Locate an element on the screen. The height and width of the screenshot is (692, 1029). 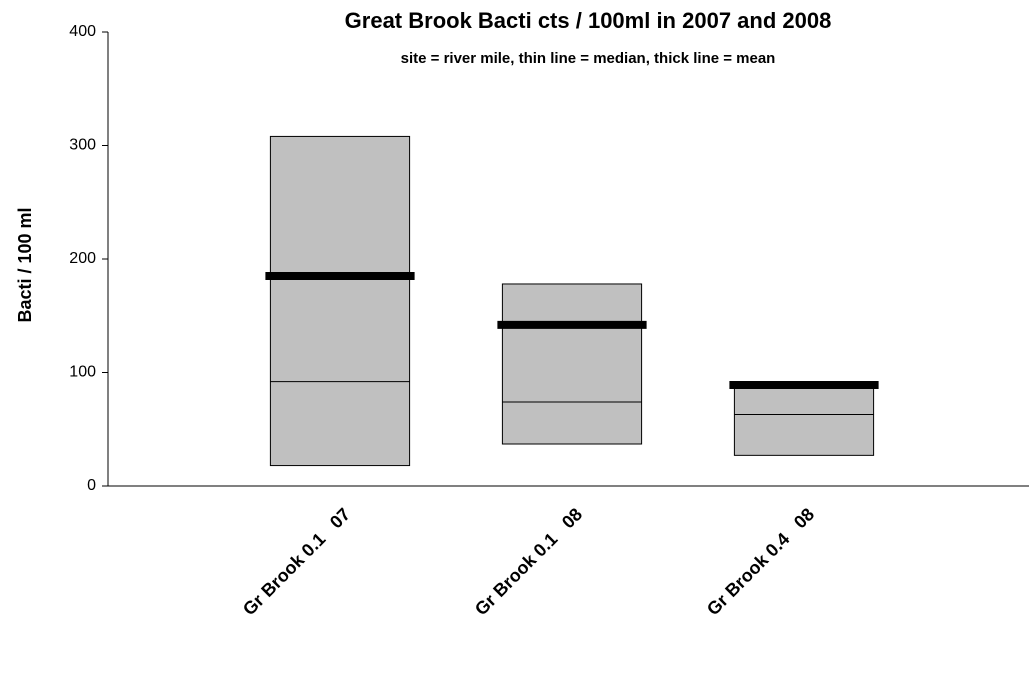
y-tick-label: 200 is located at coordinates (82, 258).